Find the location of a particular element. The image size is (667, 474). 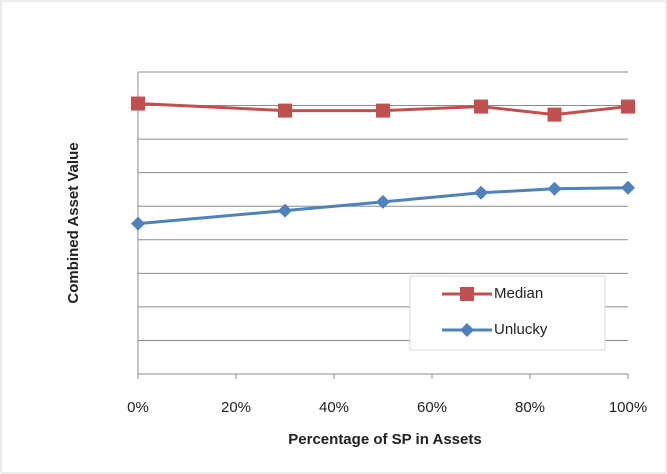

x-tick-label: 80% is located at coordinates (530, 407).